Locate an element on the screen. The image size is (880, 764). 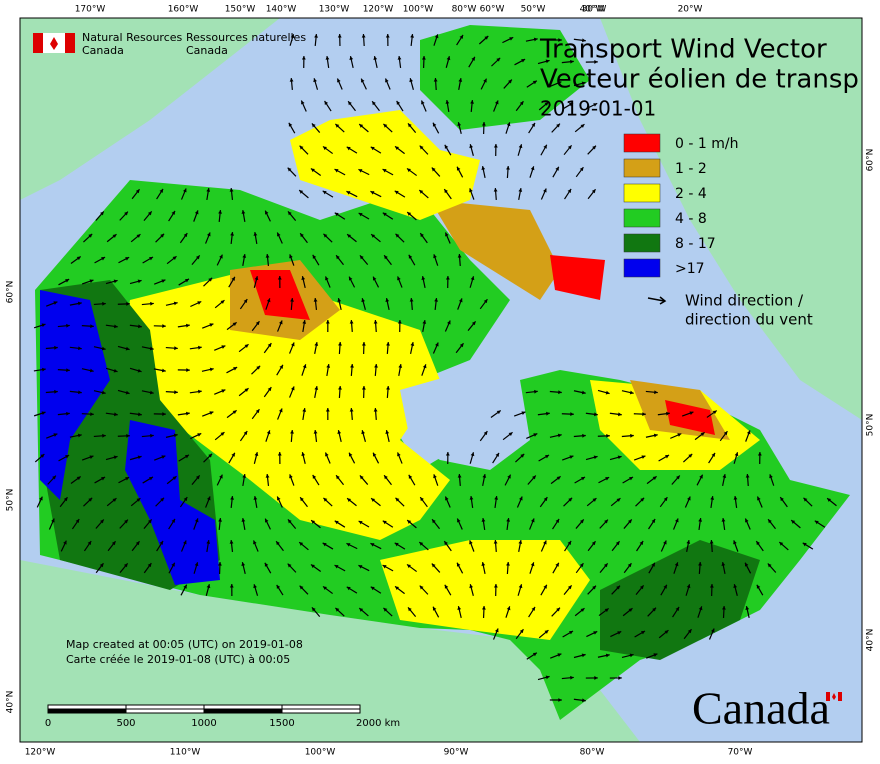
agency-en: Canada is located at coordinates (103, 50).